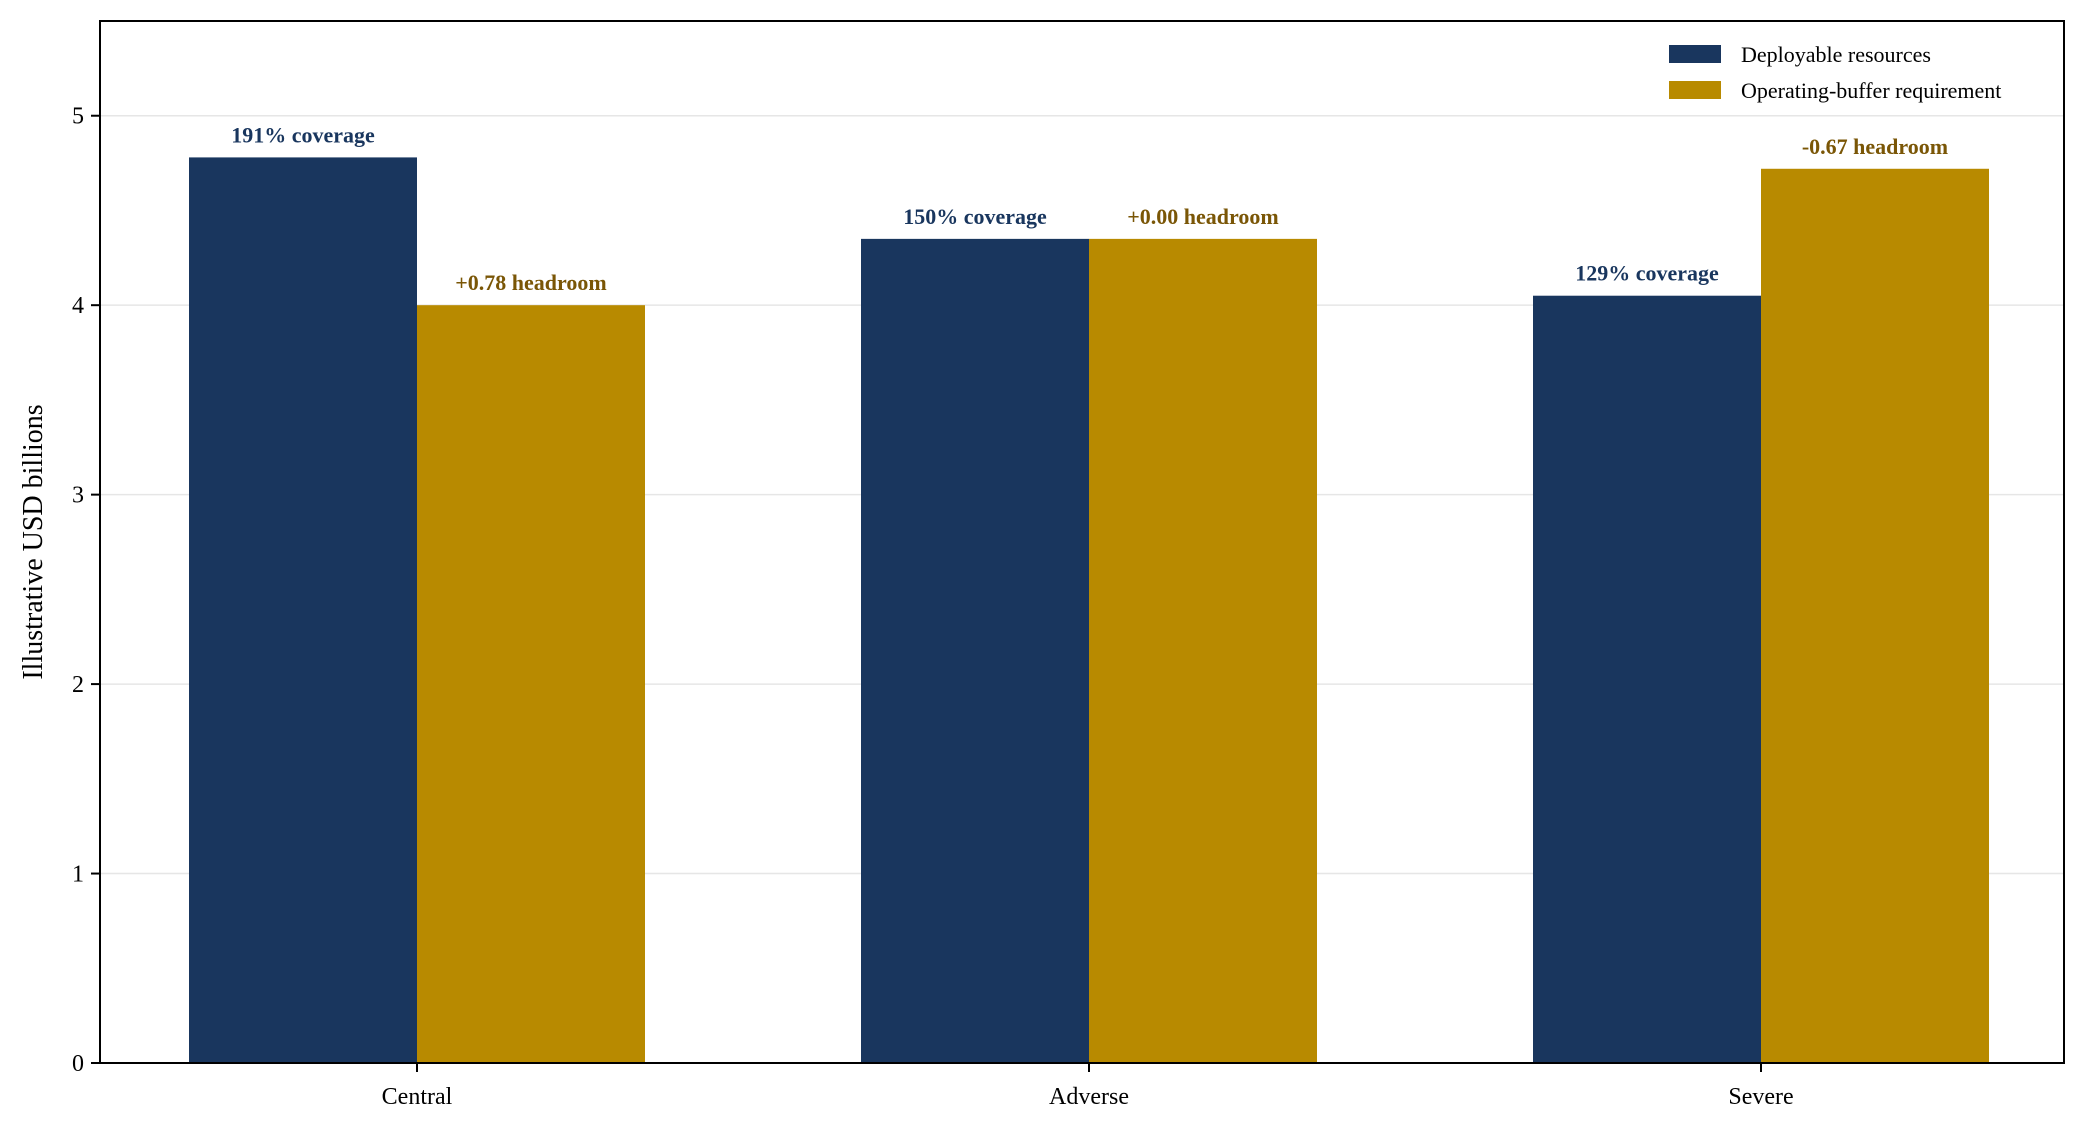  Describe the element at coordinates (78, 117) in the screenshot. I see `y-tick-label: 5` at that location.